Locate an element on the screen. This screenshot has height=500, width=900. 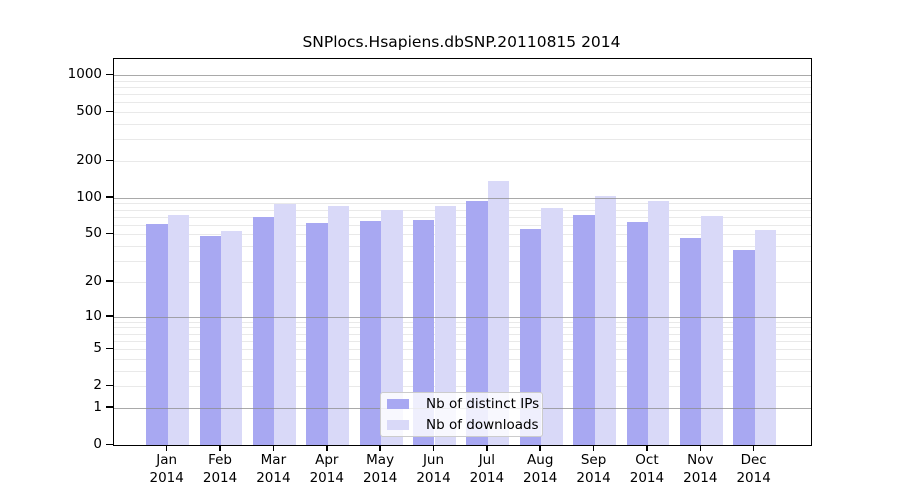
y-tick-label-50: 50 is located at coordinates (93, 233).